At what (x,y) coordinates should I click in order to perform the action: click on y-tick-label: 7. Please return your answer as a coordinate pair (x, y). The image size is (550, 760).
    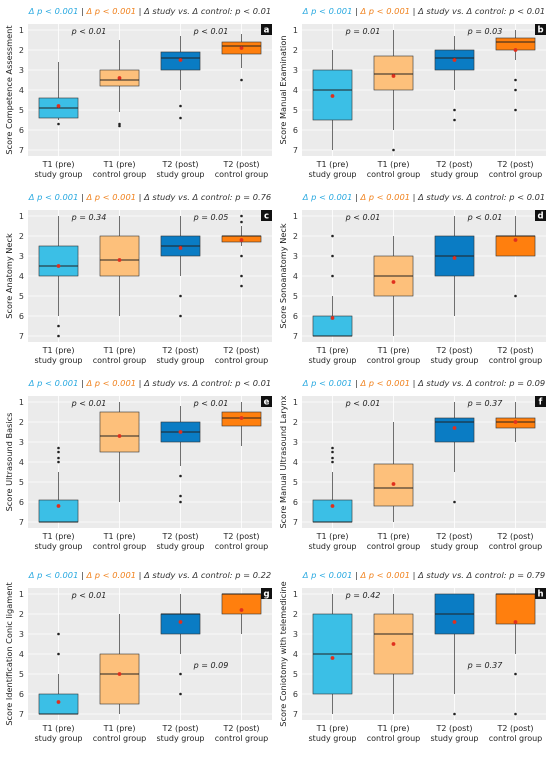
    Looking at the image, I should click on (295, 336).